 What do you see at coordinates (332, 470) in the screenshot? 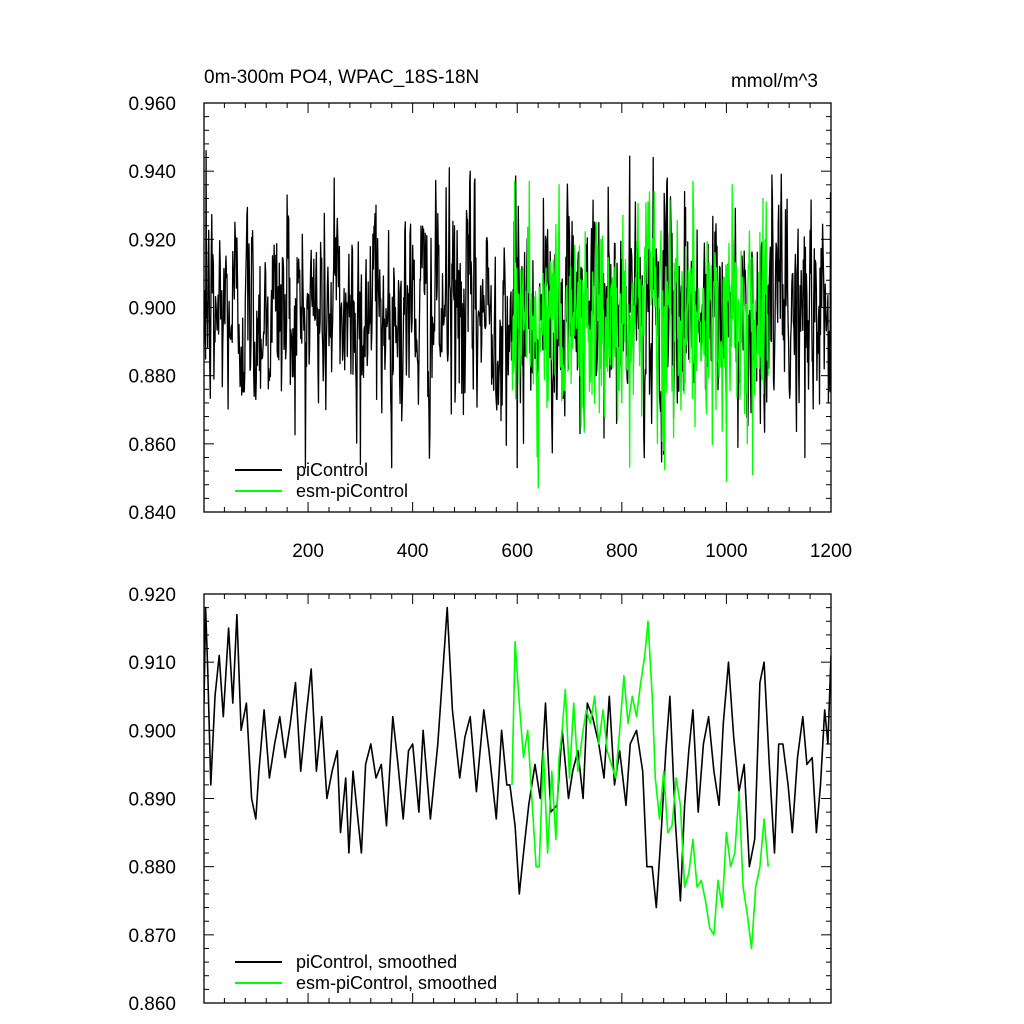
I see `legend-label-picontrol: piControl` at bounding box center [332, 470].